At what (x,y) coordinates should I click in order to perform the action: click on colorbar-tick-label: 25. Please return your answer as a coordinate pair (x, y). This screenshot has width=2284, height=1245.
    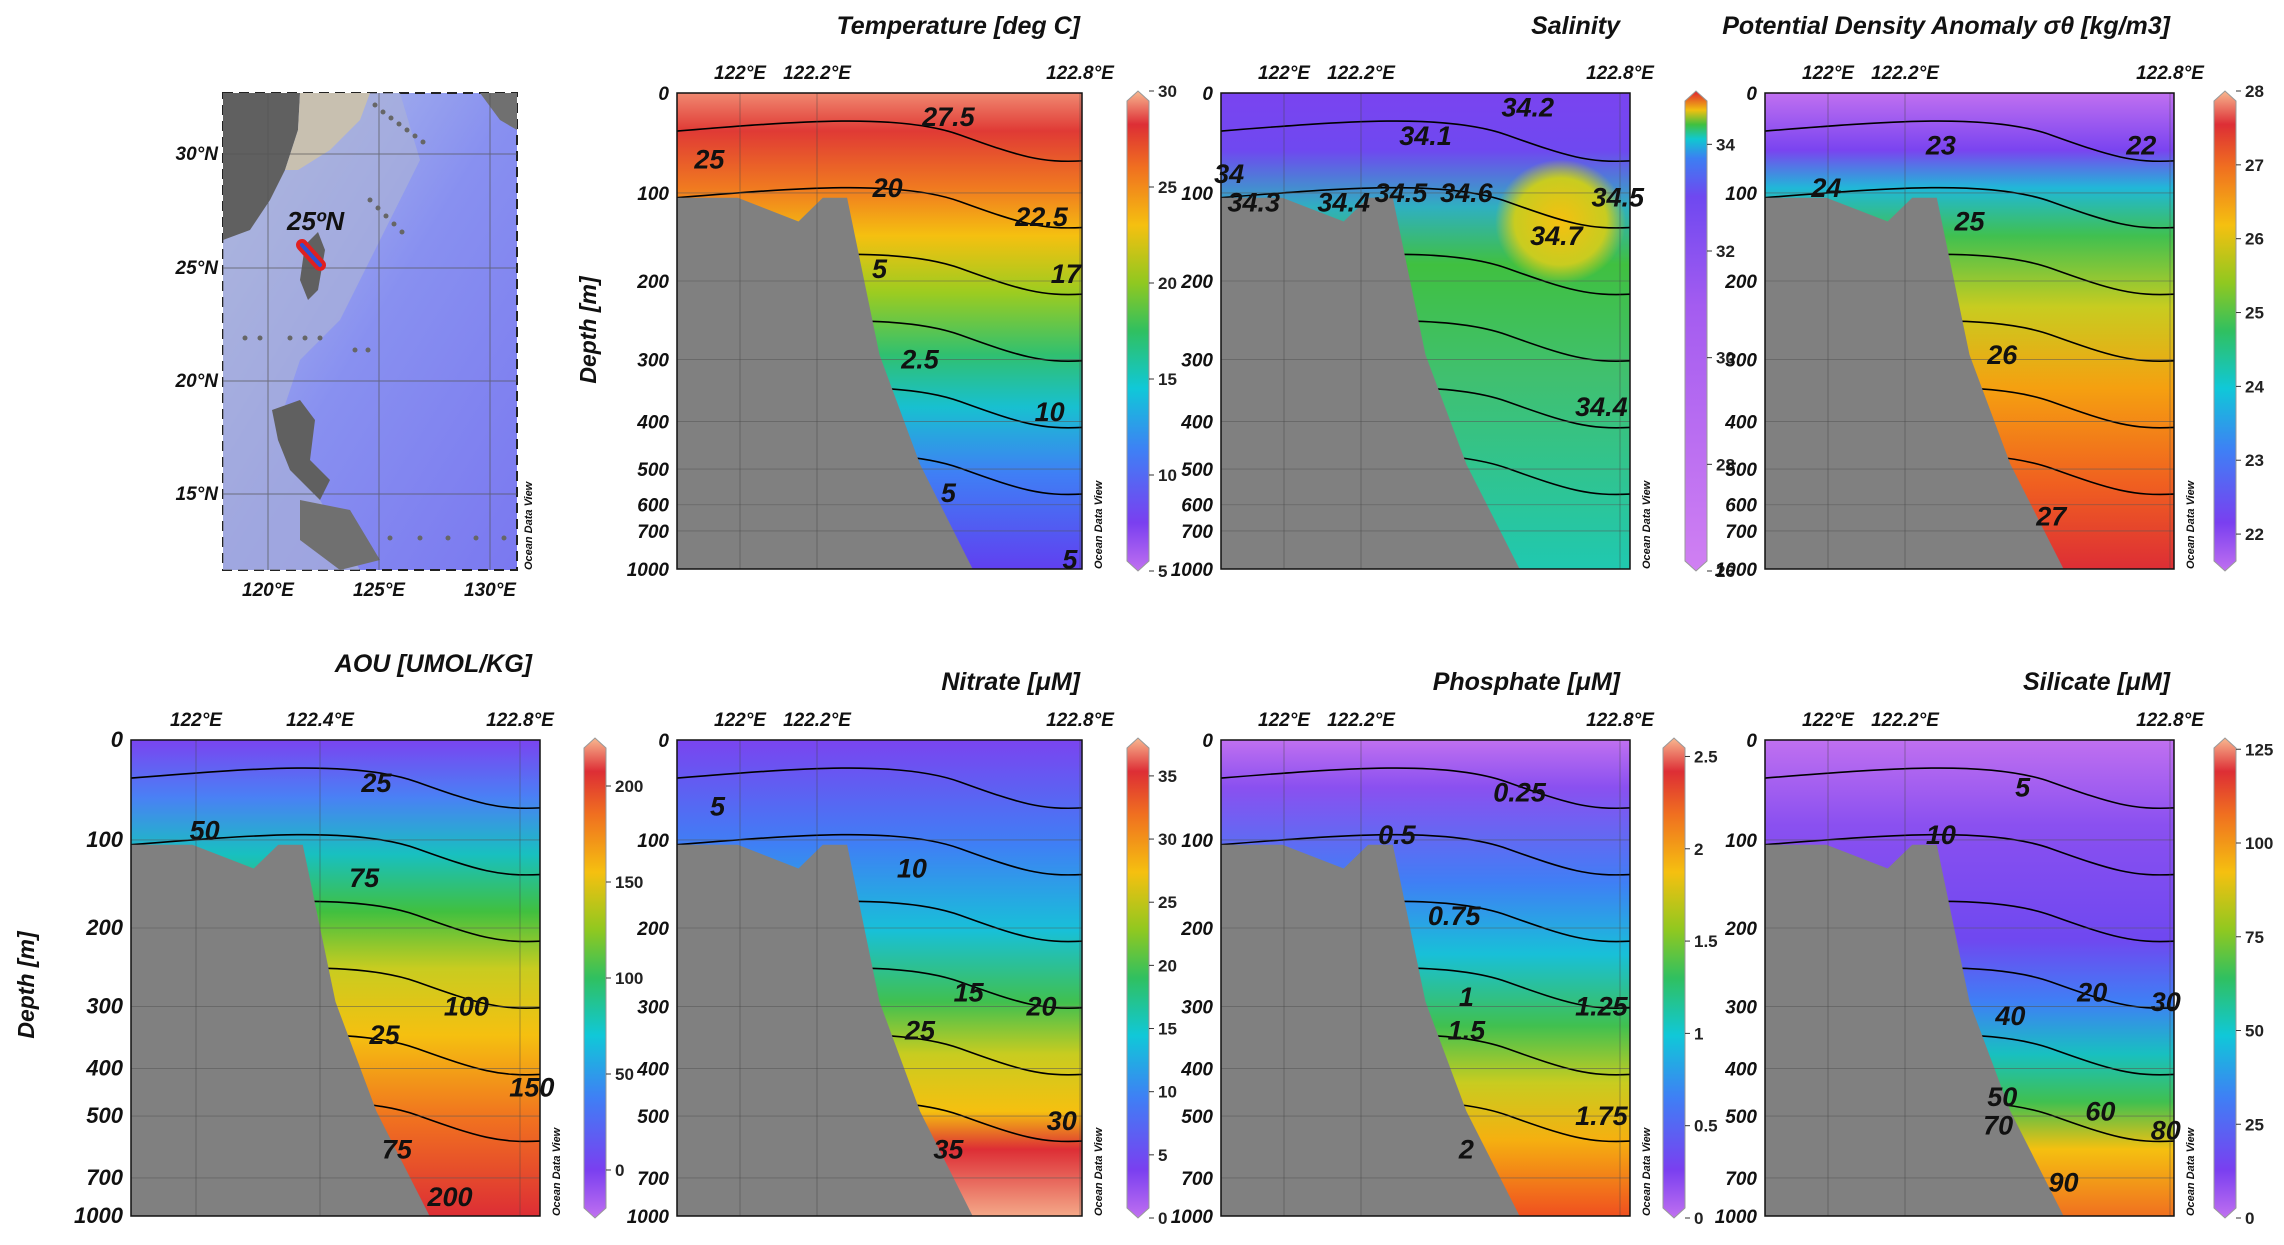
    Looking at the image, I should click on (2254, 1124).